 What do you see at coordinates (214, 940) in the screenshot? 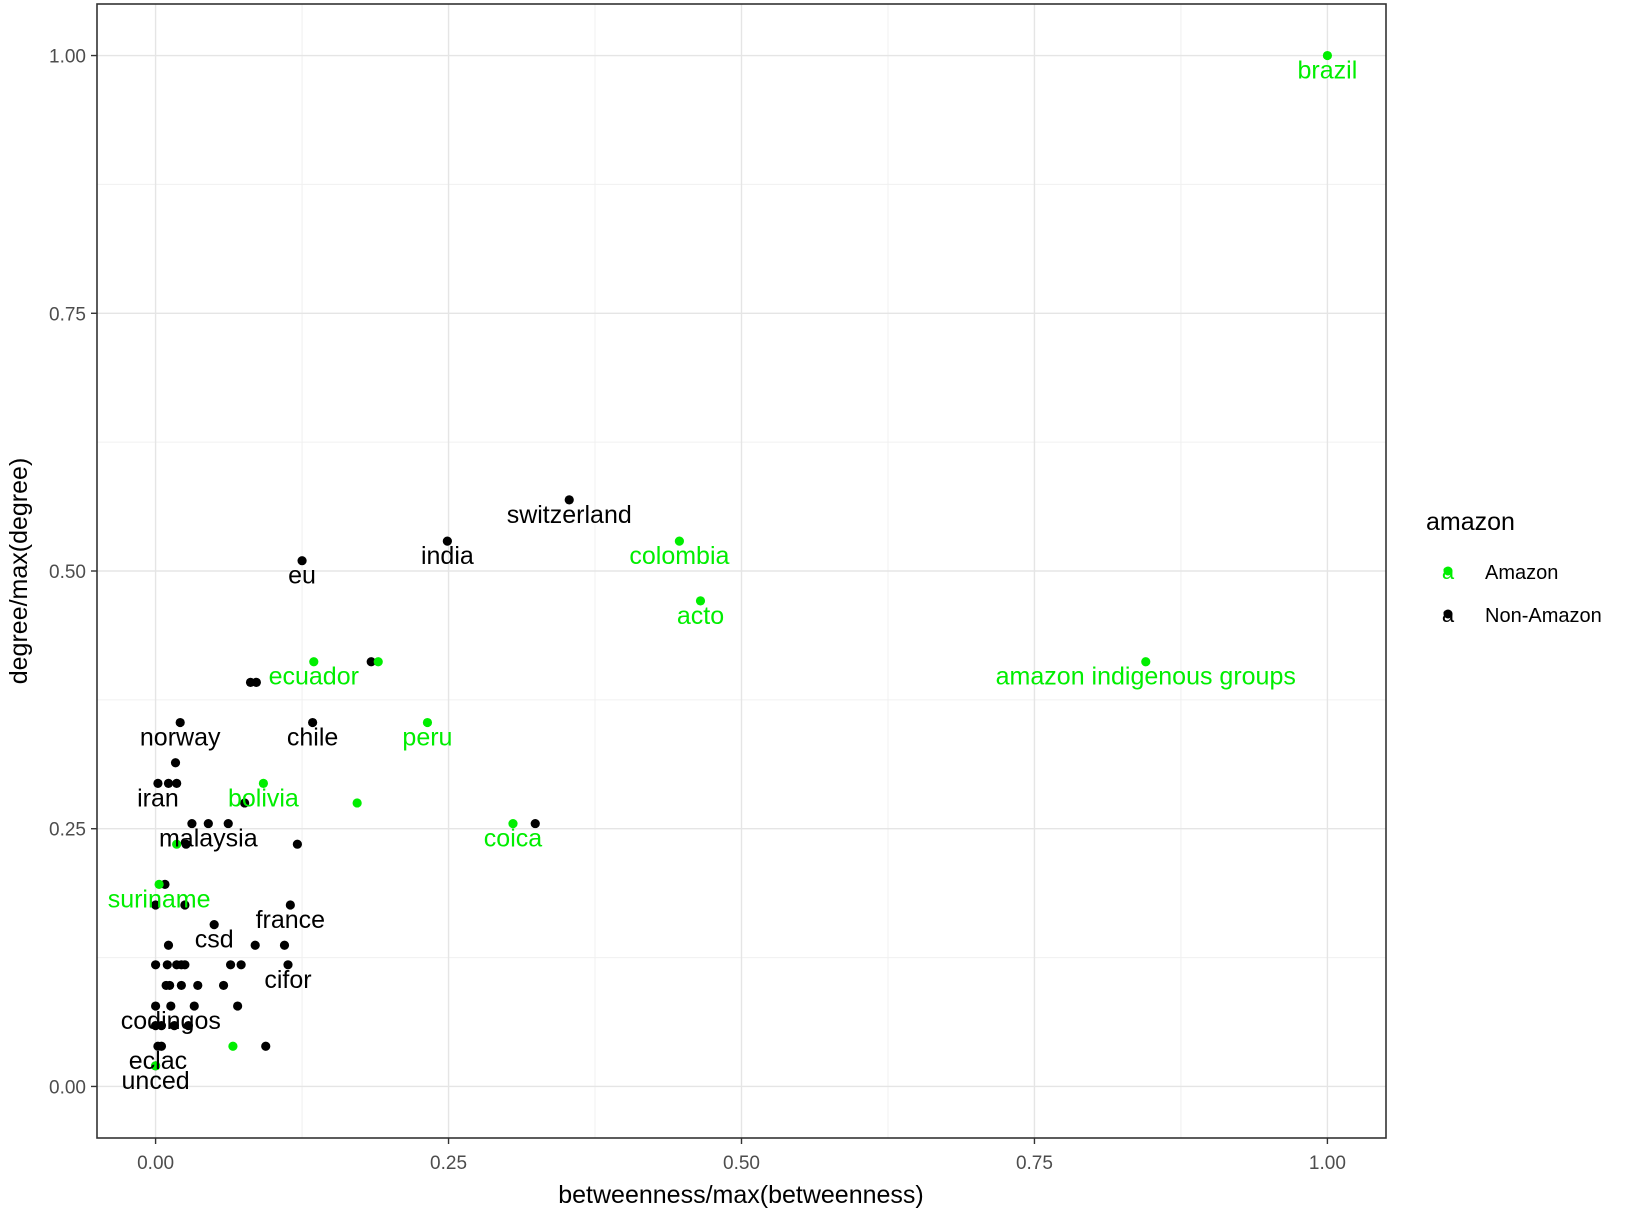
I see `data-label: csd` at bounding box center [214, 940].